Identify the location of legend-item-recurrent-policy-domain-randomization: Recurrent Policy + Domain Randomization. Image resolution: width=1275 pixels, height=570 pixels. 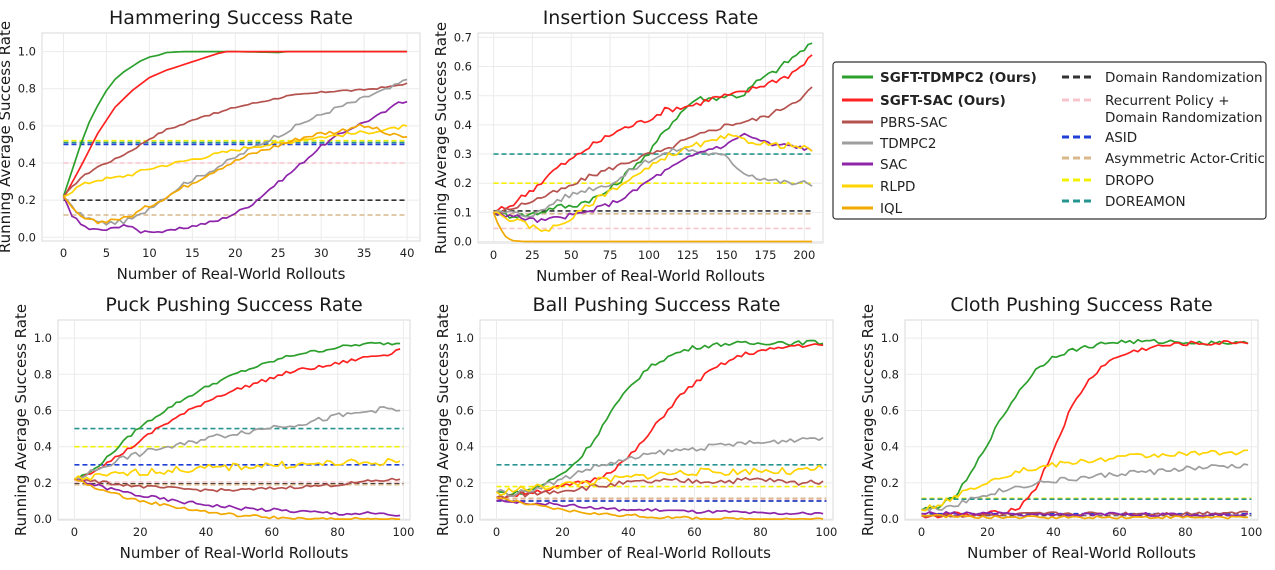
(1162, 109).